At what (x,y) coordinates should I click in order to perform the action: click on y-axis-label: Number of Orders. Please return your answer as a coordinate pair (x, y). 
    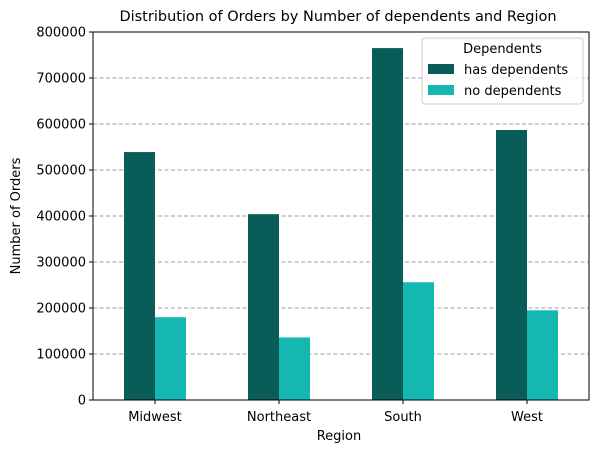
    Looking at the image, I should click on (16, 215).